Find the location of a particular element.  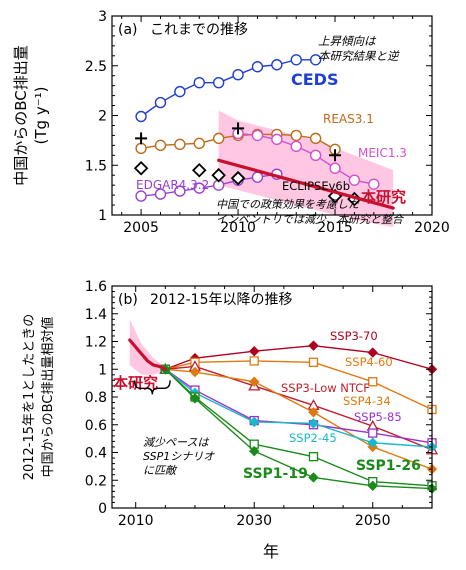

note-upward-trend: 本研究結果と逆 is located at coordinates (359, 56).